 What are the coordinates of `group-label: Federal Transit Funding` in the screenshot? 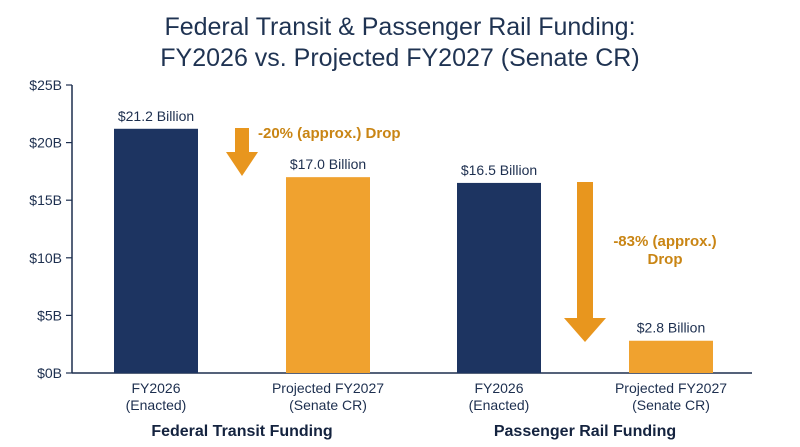 It's located at (241, 431).